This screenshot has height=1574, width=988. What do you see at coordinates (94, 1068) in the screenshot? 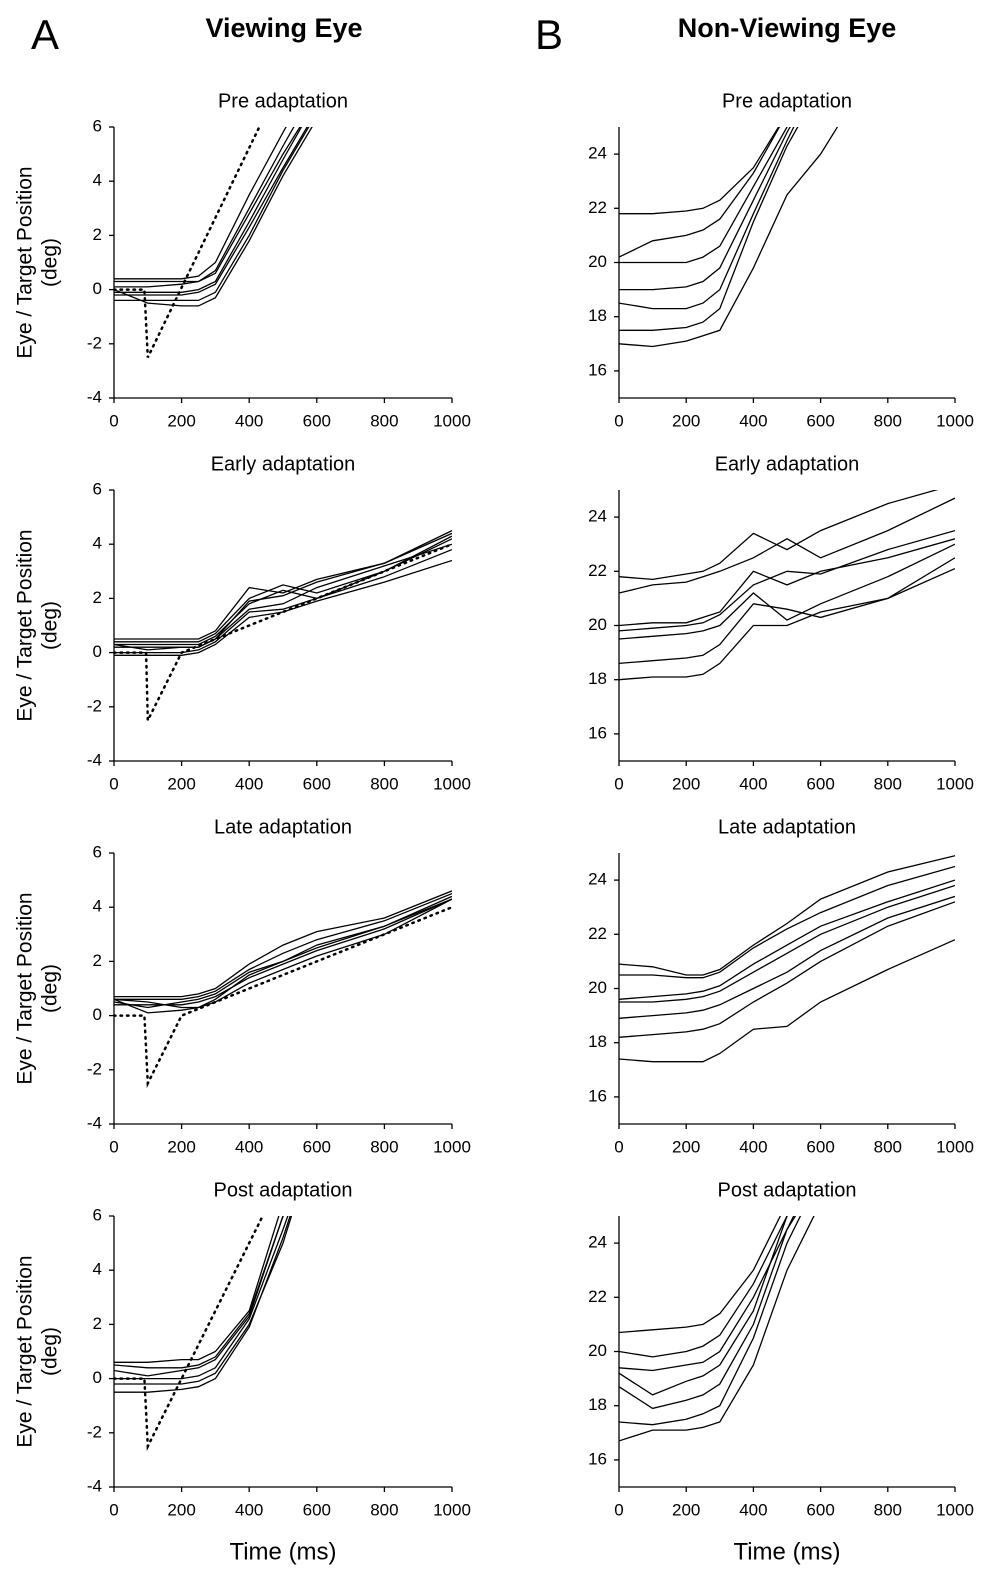
I see `y-tick-label: -2` at bounding box center [94, 1068].